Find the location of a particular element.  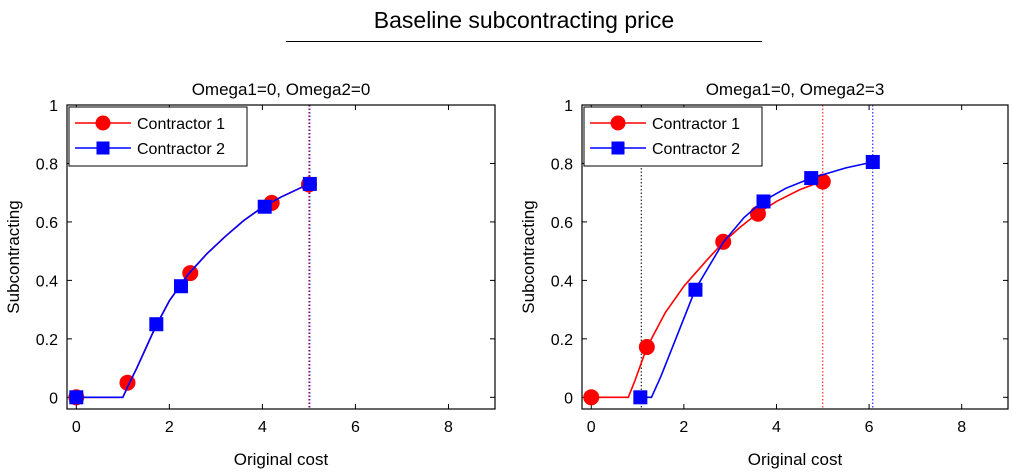

chart-title: Omega1=0, Omega2=3 is located at coordinates (795, 89).